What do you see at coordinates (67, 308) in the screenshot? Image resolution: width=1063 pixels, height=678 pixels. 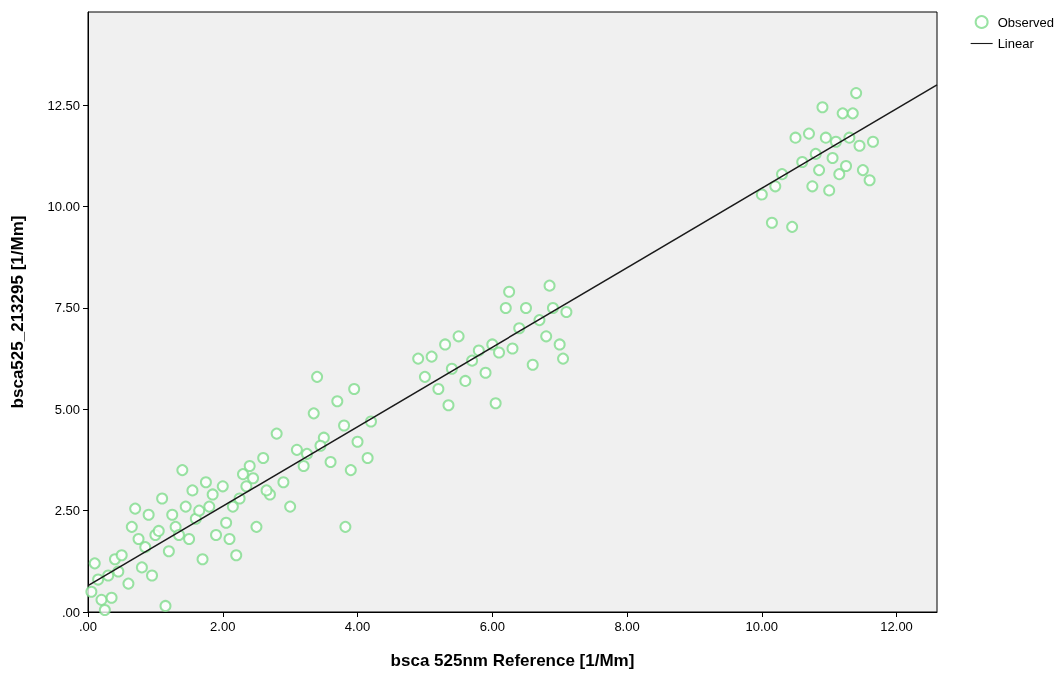 I see `y-tick-label: 7.50` at bounding box center [67, 308].